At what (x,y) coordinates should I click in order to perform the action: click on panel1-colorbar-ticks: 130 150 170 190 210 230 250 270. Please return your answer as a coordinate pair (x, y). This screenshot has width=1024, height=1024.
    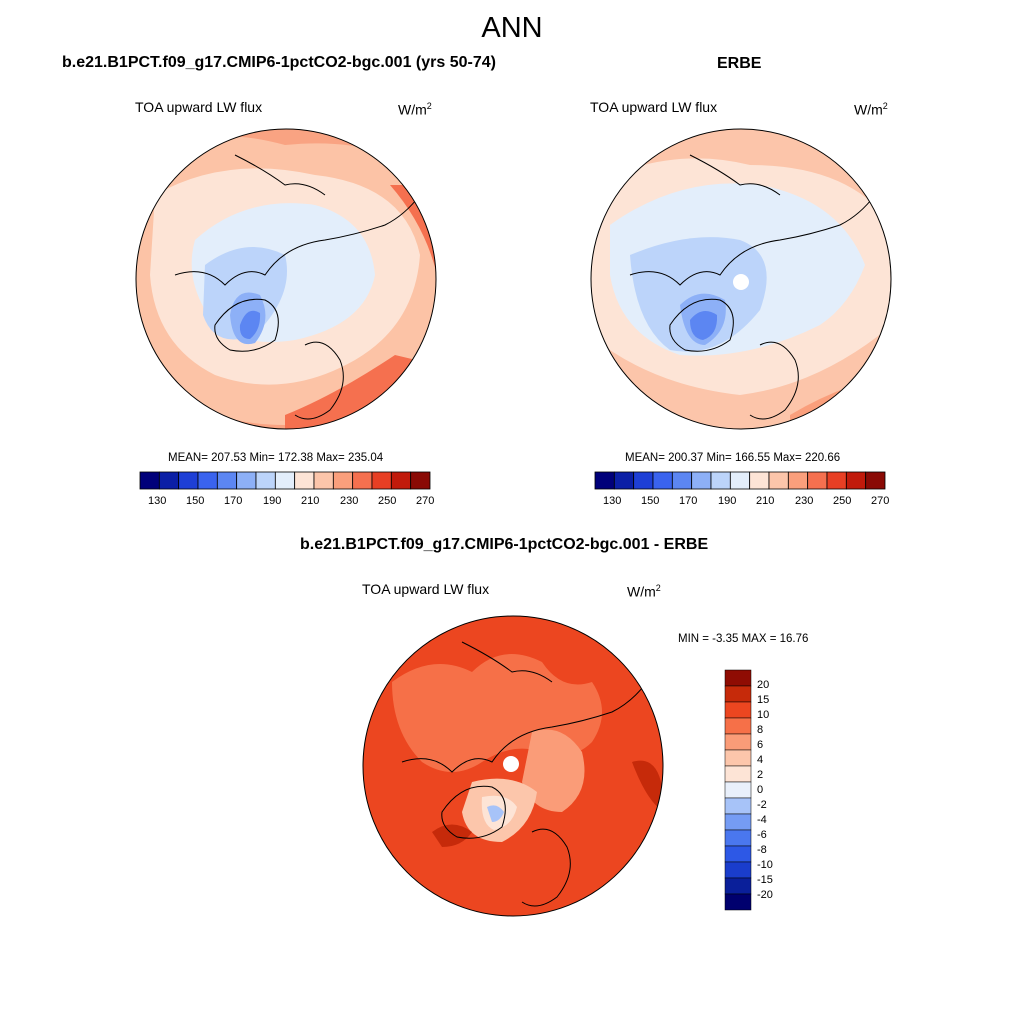
    Looking at the image, I should click on (287, 502).